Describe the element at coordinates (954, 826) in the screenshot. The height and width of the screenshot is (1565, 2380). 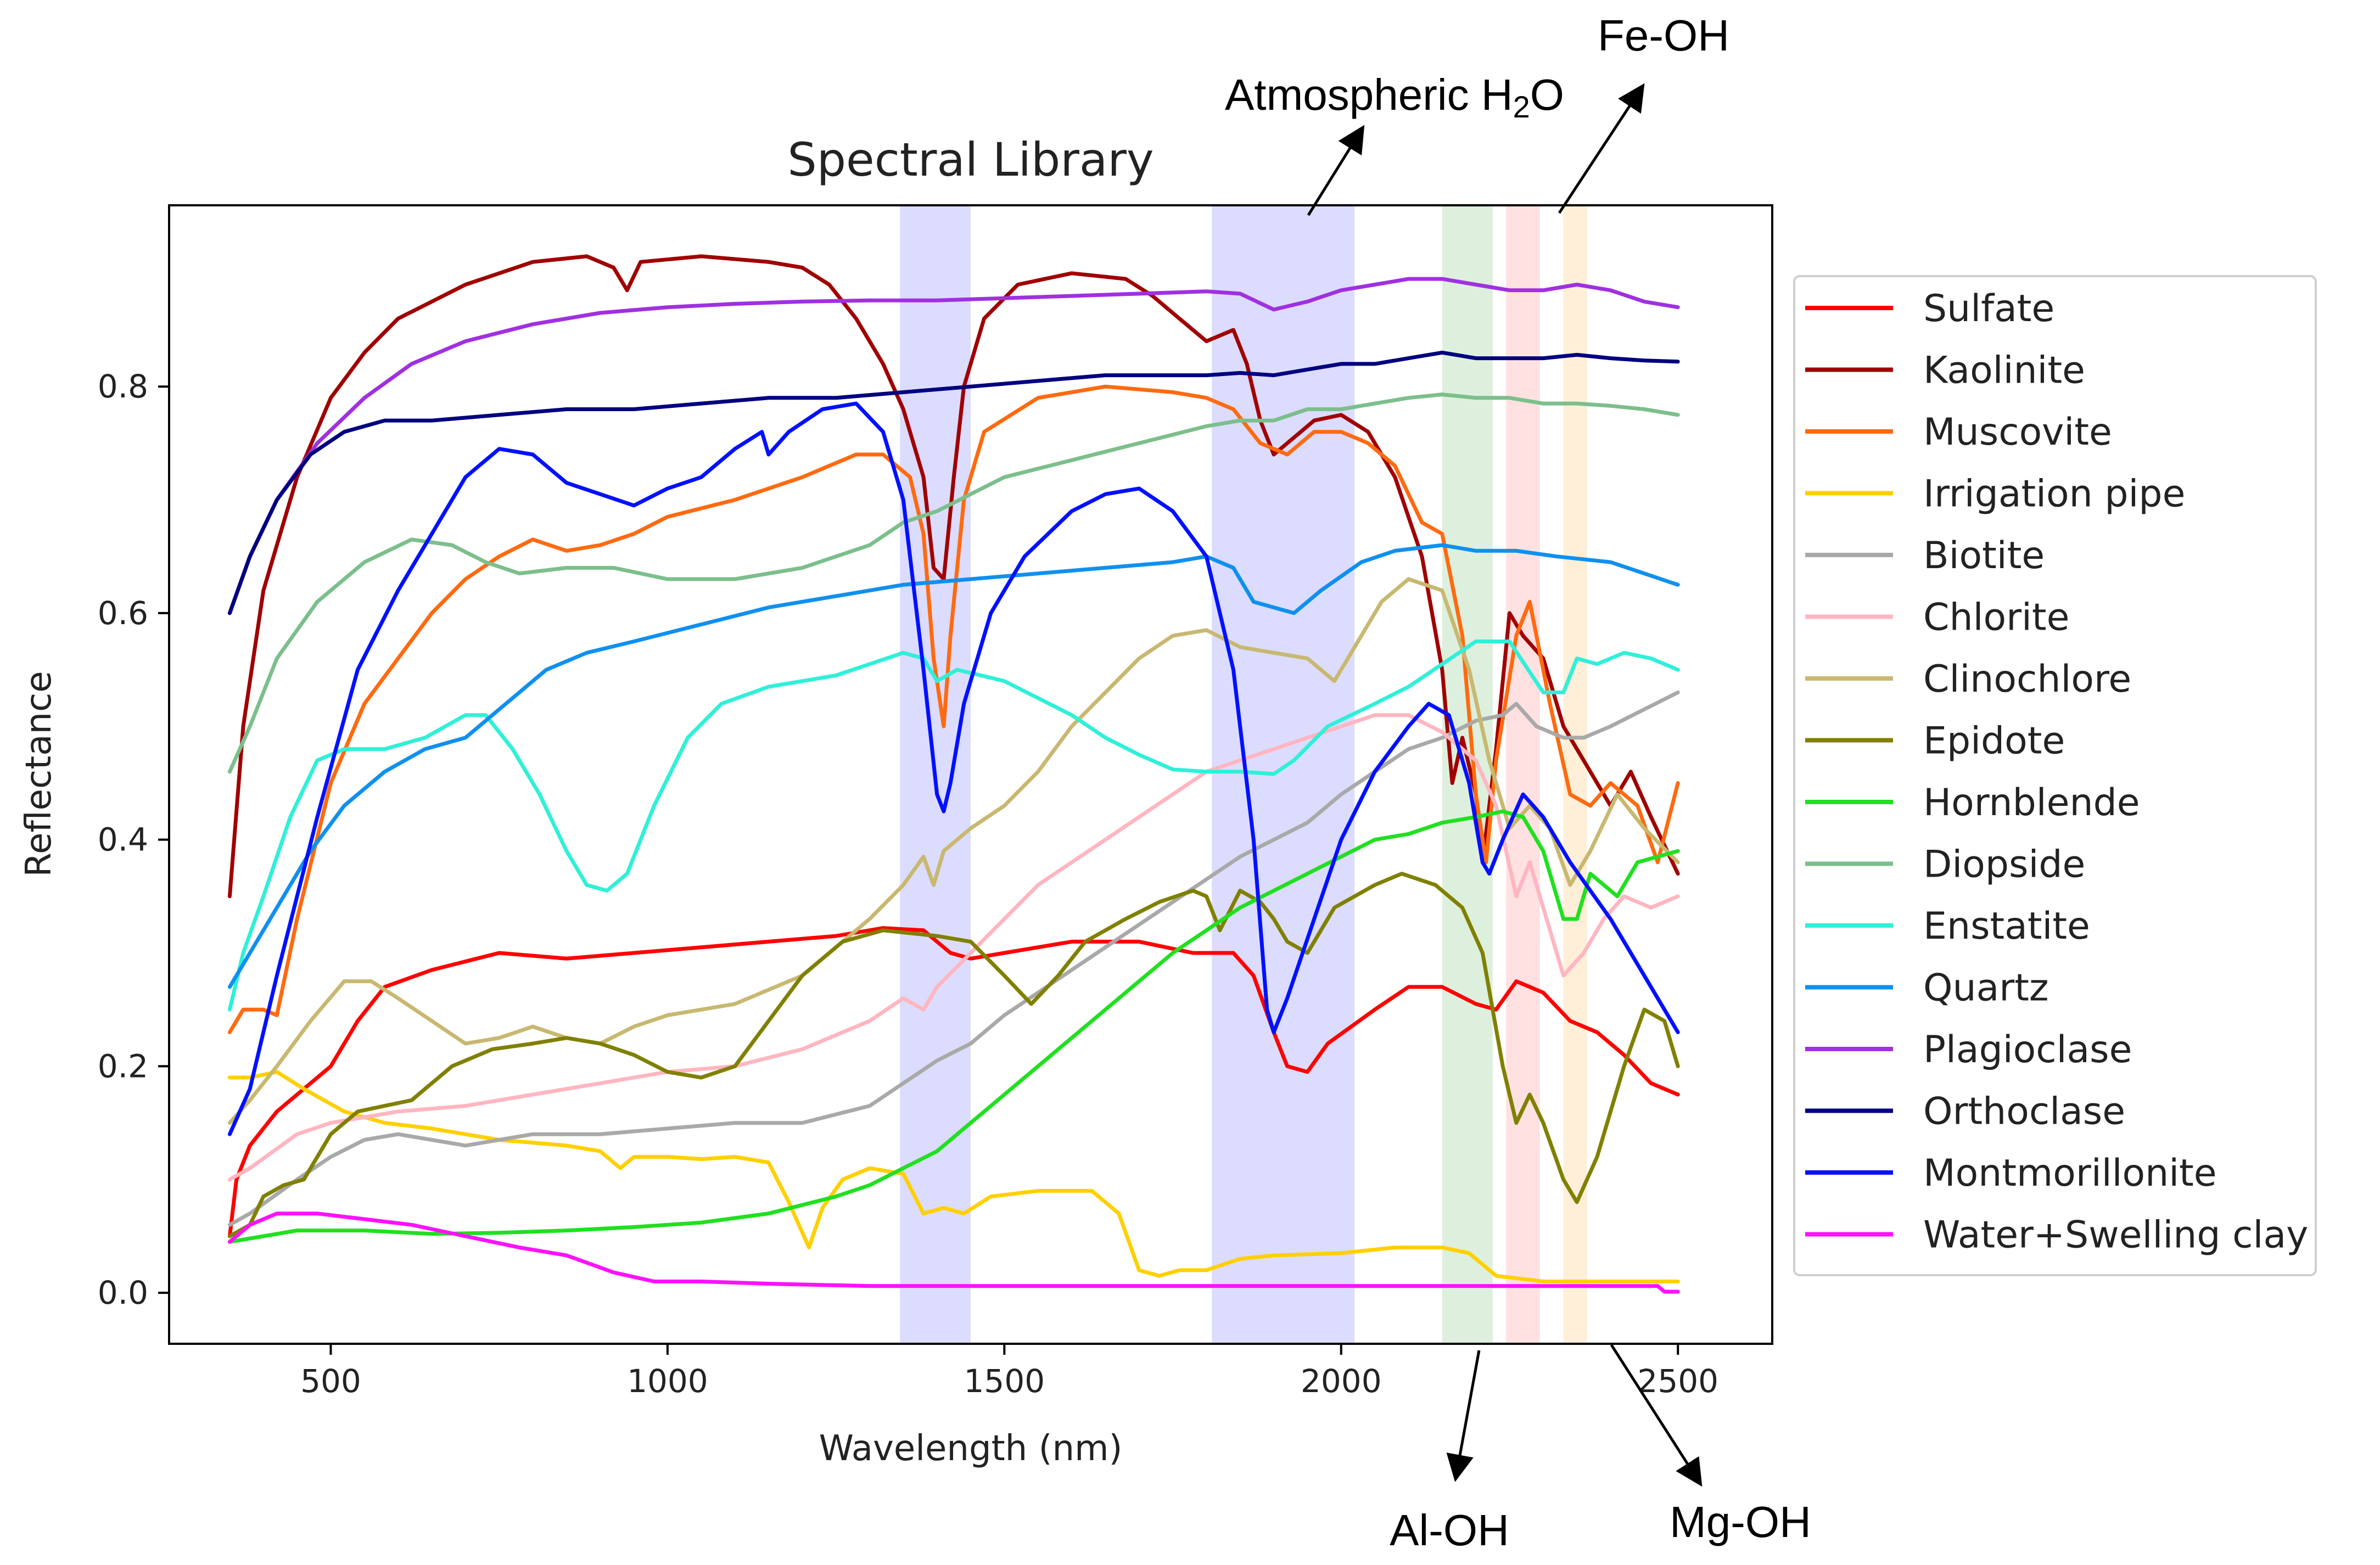
I see `series-line-enstatite` at that location.